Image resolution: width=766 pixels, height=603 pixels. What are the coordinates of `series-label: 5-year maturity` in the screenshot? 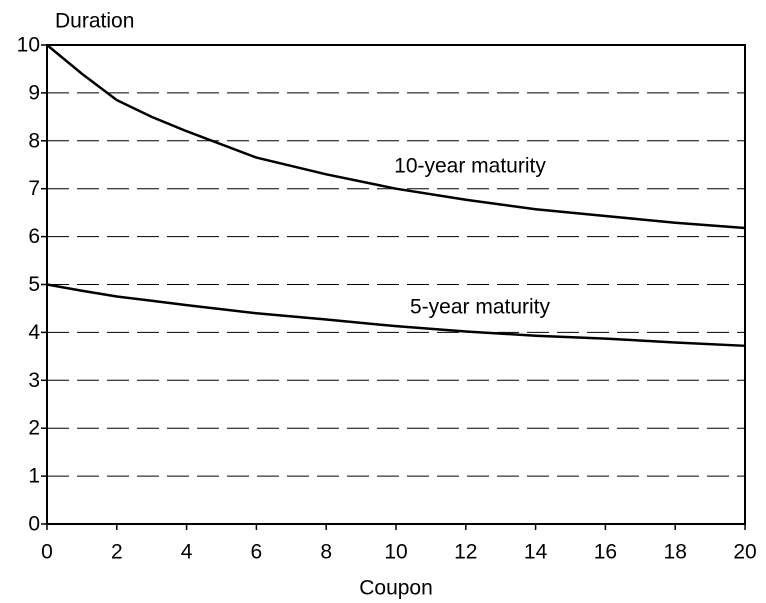 It's located at (480, 307).